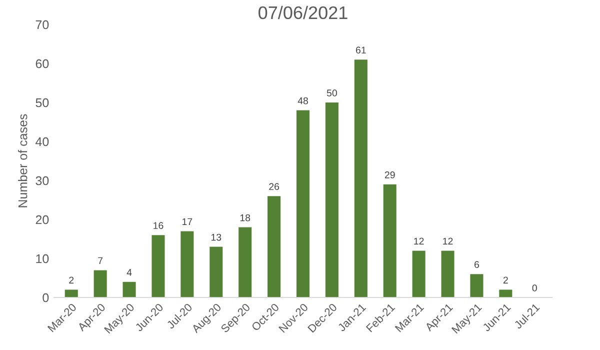 This screenshot has width=600, height=350. Describe the element at coordinates (361, 50) in the screenshot. I see `data-label: 61` at that location.